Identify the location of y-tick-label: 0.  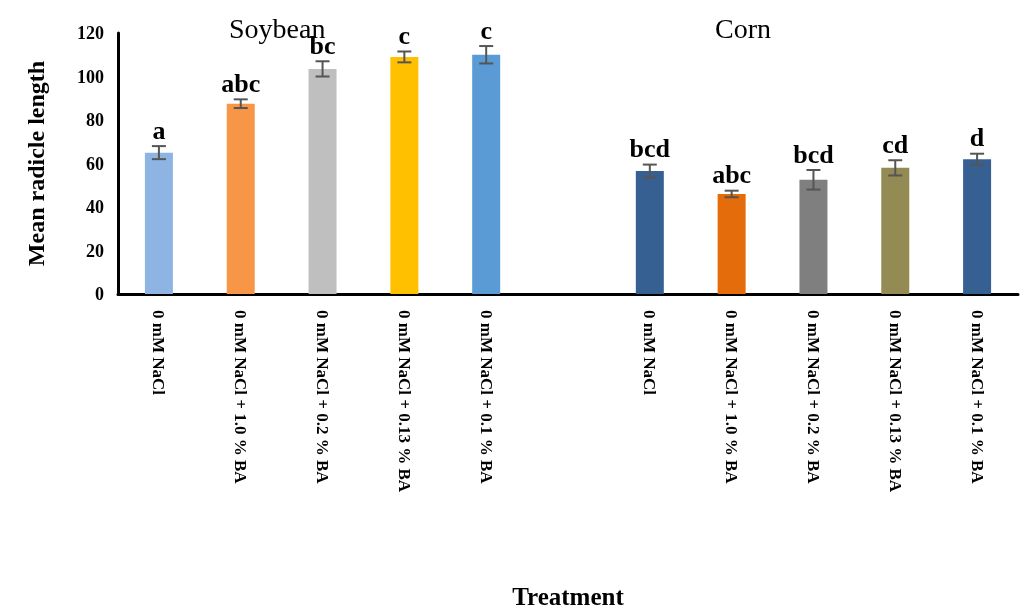
(99, 294).